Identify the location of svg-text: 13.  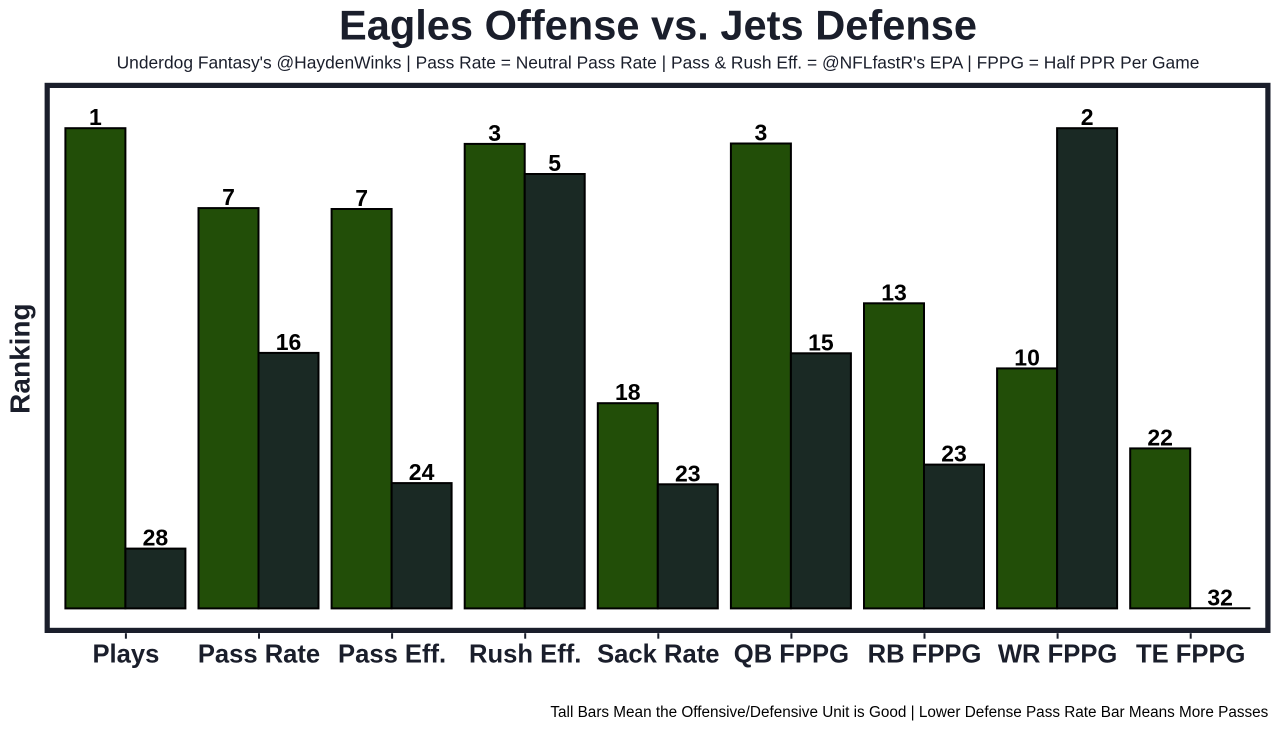
(894, 292).